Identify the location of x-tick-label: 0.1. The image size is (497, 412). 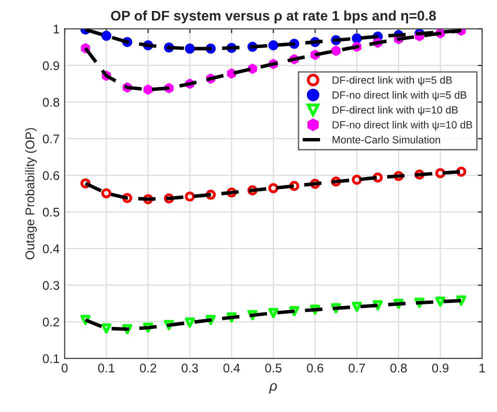
(106, 368).